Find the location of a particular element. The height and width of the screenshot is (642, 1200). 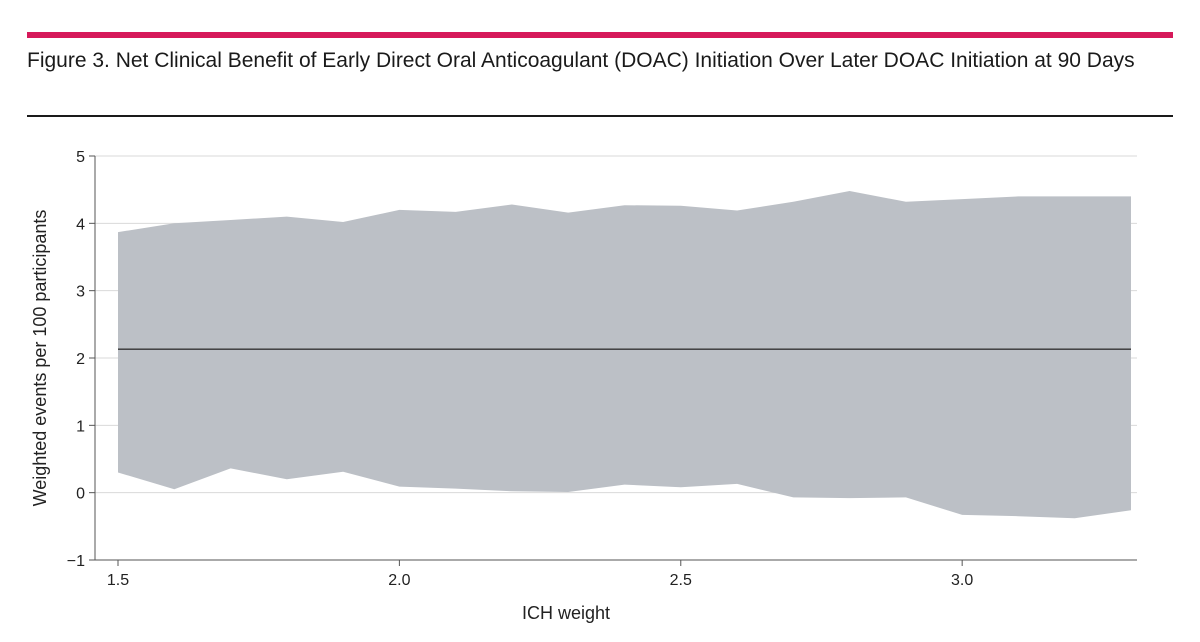

accent-bar is located at coordinates (600, 35).